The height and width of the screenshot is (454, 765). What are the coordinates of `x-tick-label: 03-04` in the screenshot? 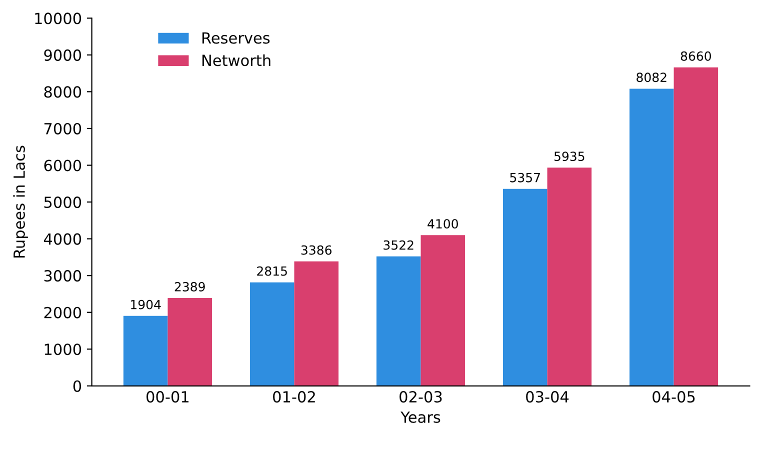 It's located at (547, 397).